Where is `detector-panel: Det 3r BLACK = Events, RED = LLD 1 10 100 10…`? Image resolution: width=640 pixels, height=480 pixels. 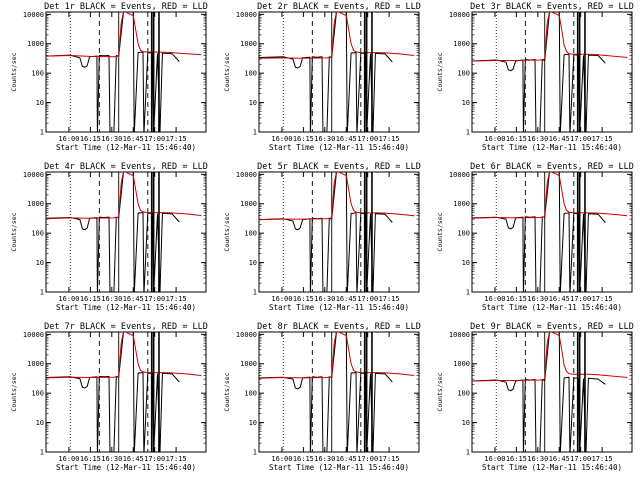
detector-panel: Det 3r BLACK = Events, RED = LLD 1 10 100 10… is located at coordinates (535, 77).